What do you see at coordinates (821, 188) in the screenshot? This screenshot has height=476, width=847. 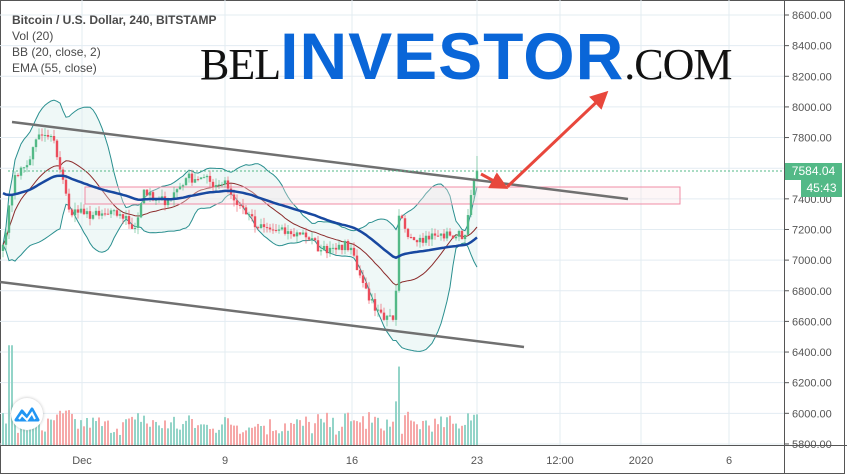 I see `bar-countdown-label: 45:43` at bounding box center [821, 188].